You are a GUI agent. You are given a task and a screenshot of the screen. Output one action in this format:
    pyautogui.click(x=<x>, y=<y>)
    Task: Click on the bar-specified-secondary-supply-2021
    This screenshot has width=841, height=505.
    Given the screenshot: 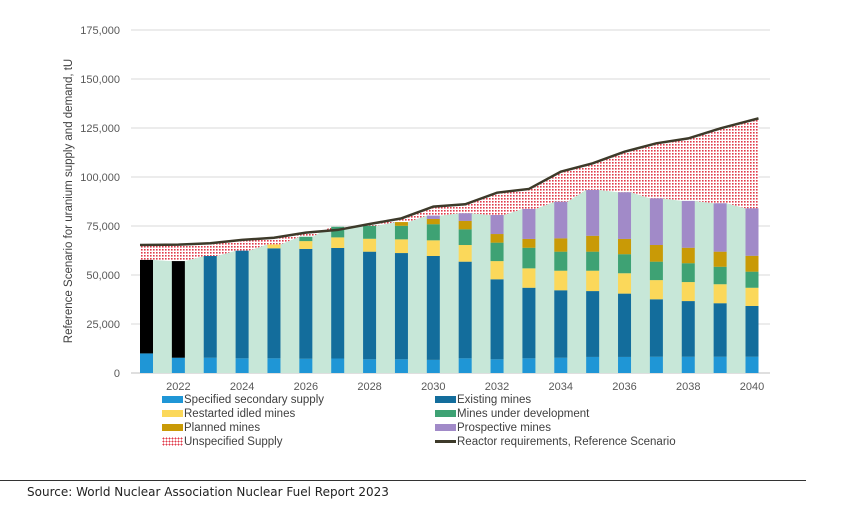 What is the action you would take?
    pyautogui.click(x=146, y=363)
    